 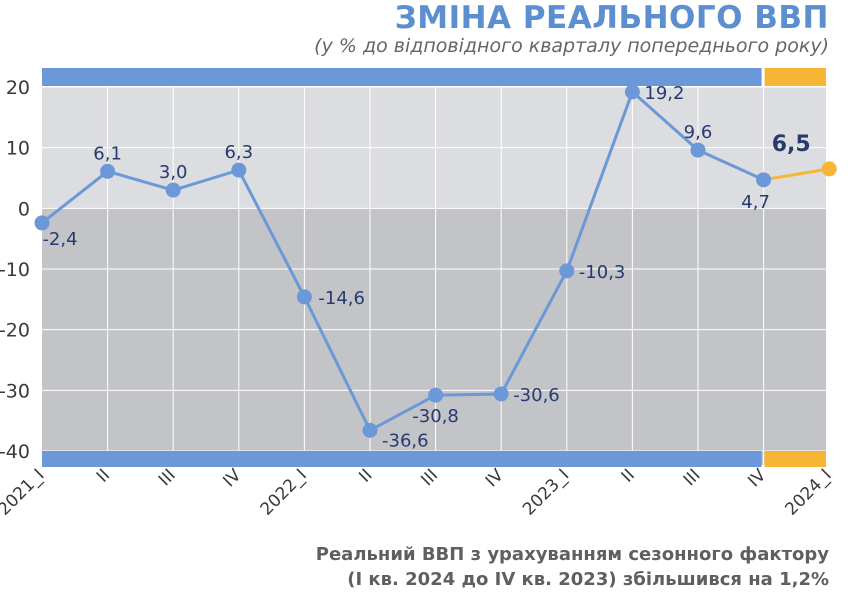 What do you see at coordinates (173, 172) in the screenshot?
I see `data-label: 3,0` at bounding box center [173, 172].